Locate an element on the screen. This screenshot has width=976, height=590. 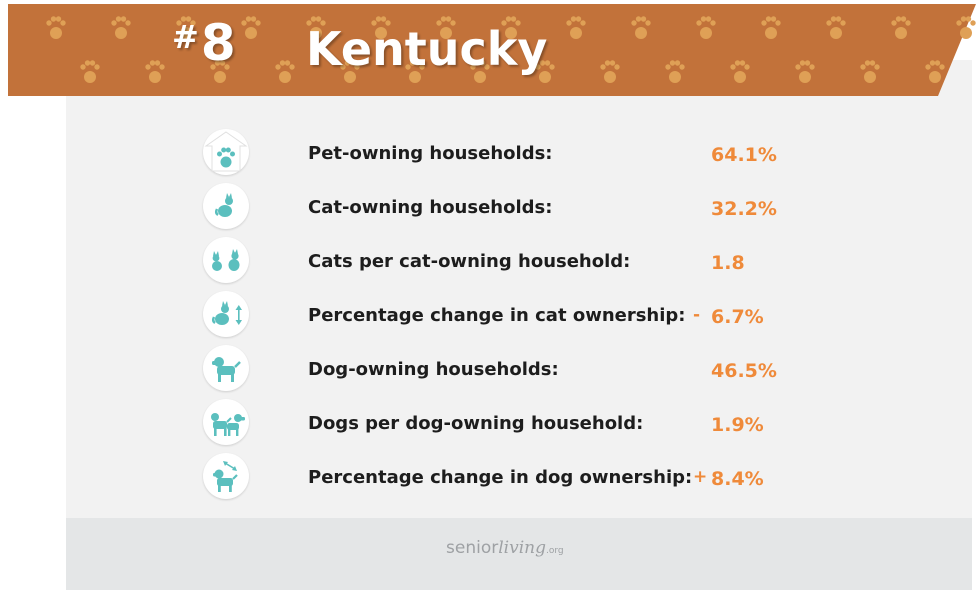
stat-value-cat-change: 6.7% is located at coordinates (737, 317).